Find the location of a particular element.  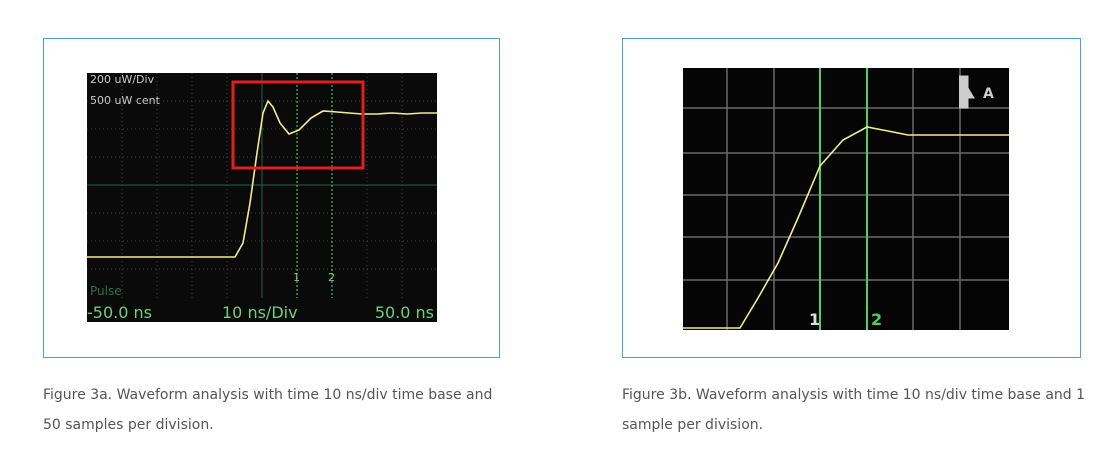

highlight-box is located at coordinates (298, 125).